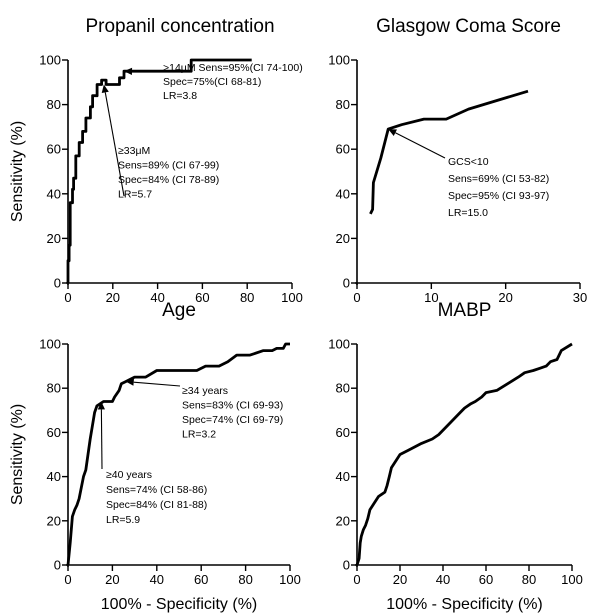 The width and height of the screenshot is (592, 615). I want to click on annotation-text-sens-89-ci-67-99: Sens=89% (CI 67-99), so click(168, 166).